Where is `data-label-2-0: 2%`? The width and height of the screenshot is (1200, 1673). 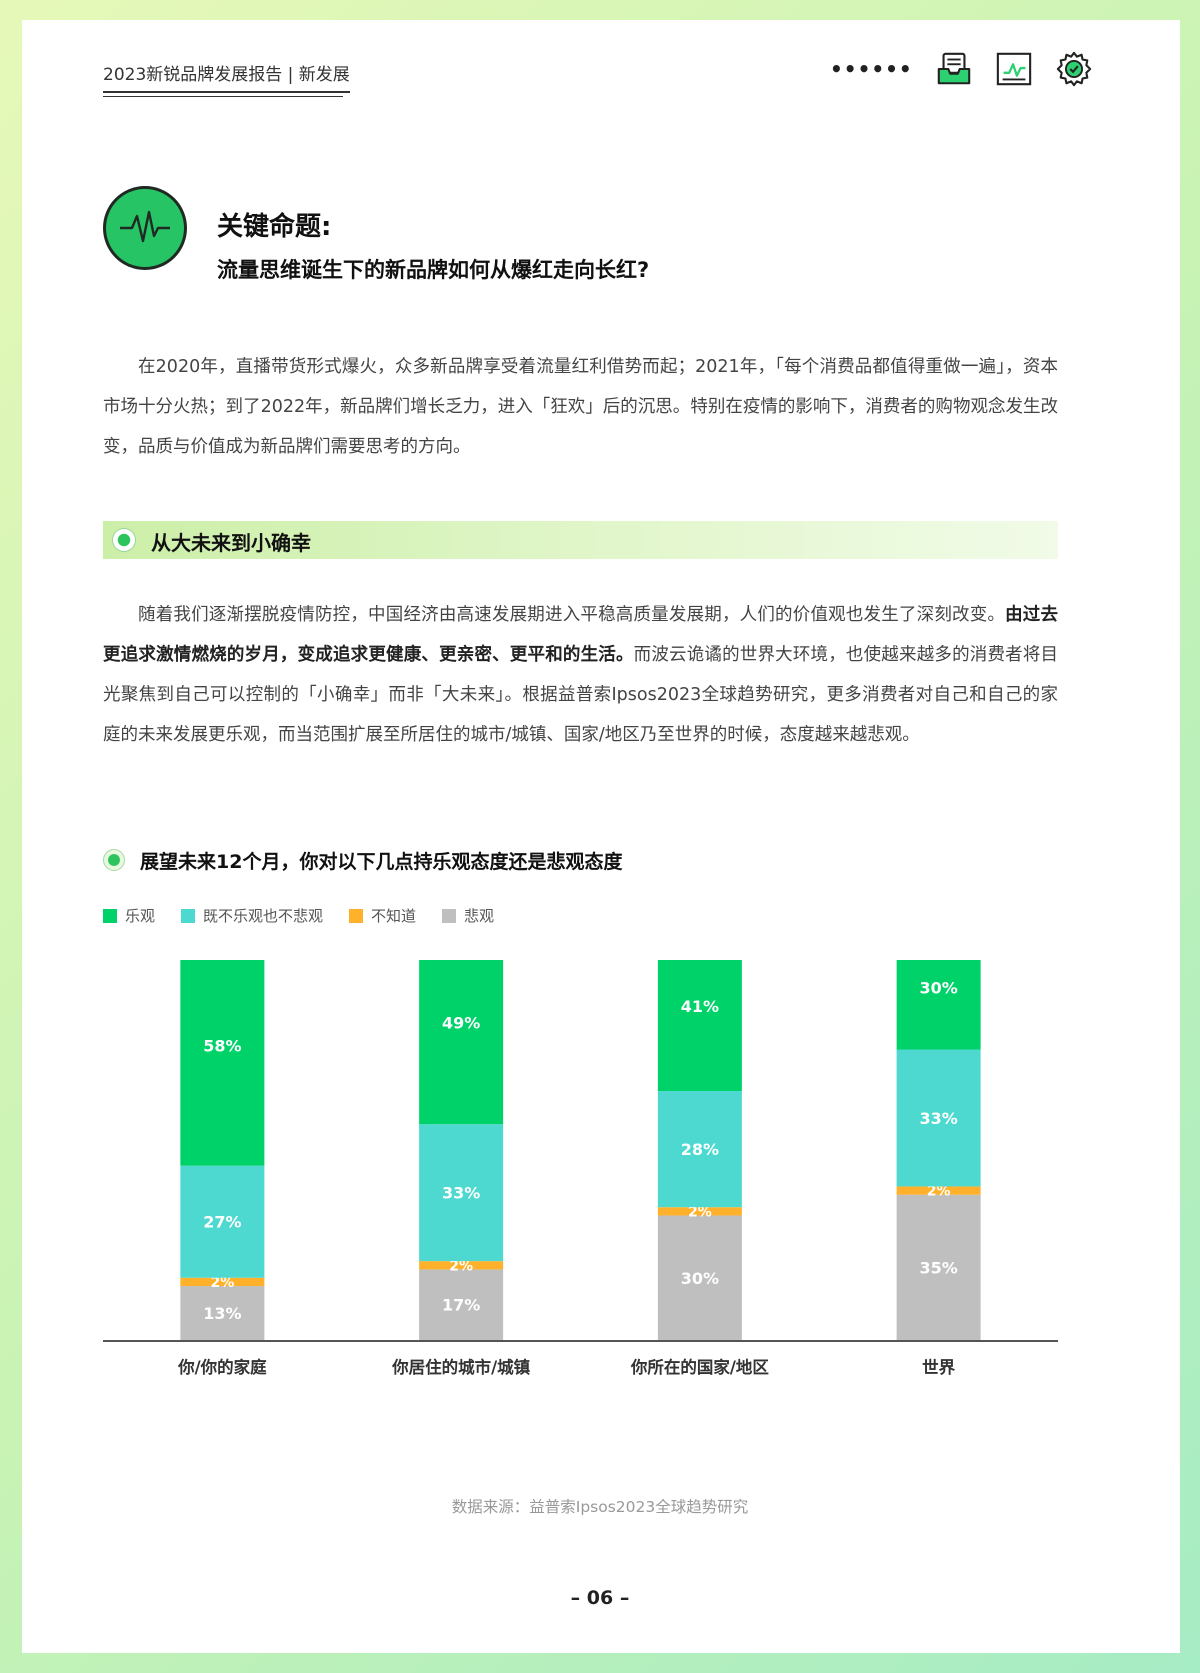
data-label-2-0: 2% is located at coordinates (222, 1283).